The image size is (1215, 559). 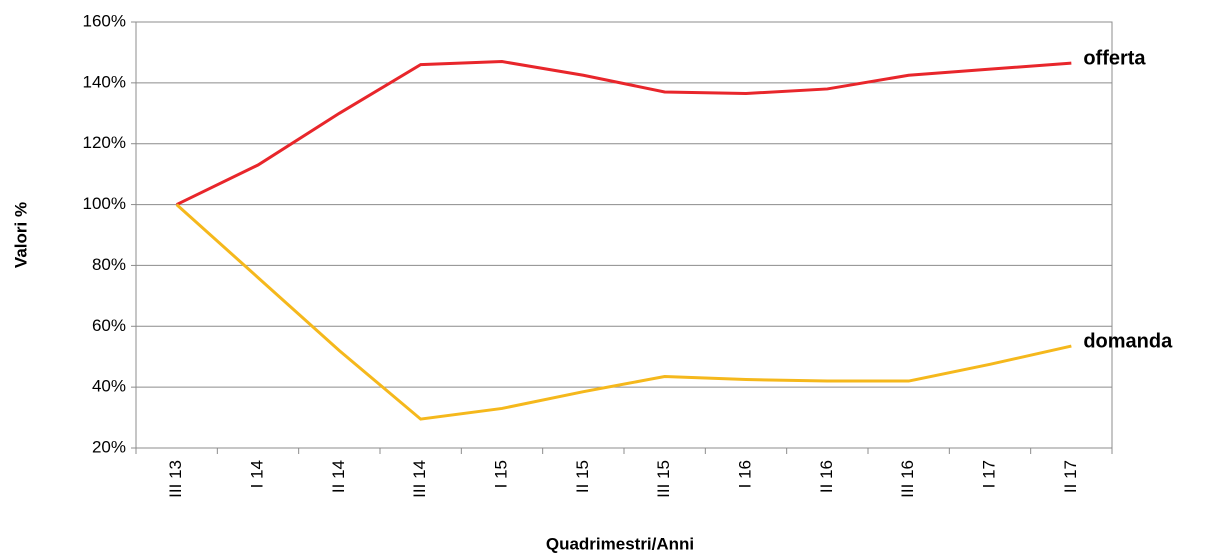 I want to click on y-tick-label: 100%, so click(x=104, y=203).